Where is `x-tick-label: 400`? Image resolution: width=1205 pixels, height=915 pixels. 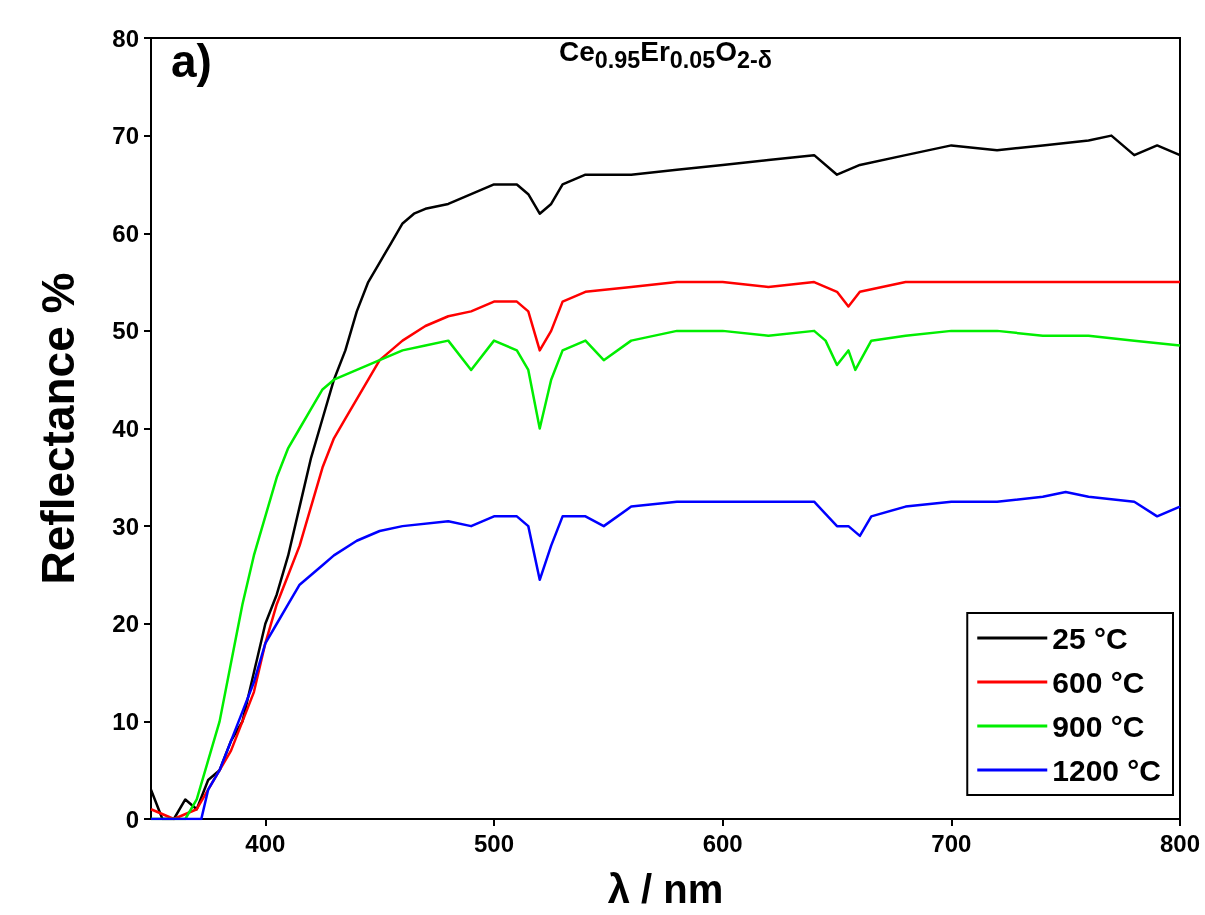
x-tick-label: 400 is located at coordinates (265, 843).